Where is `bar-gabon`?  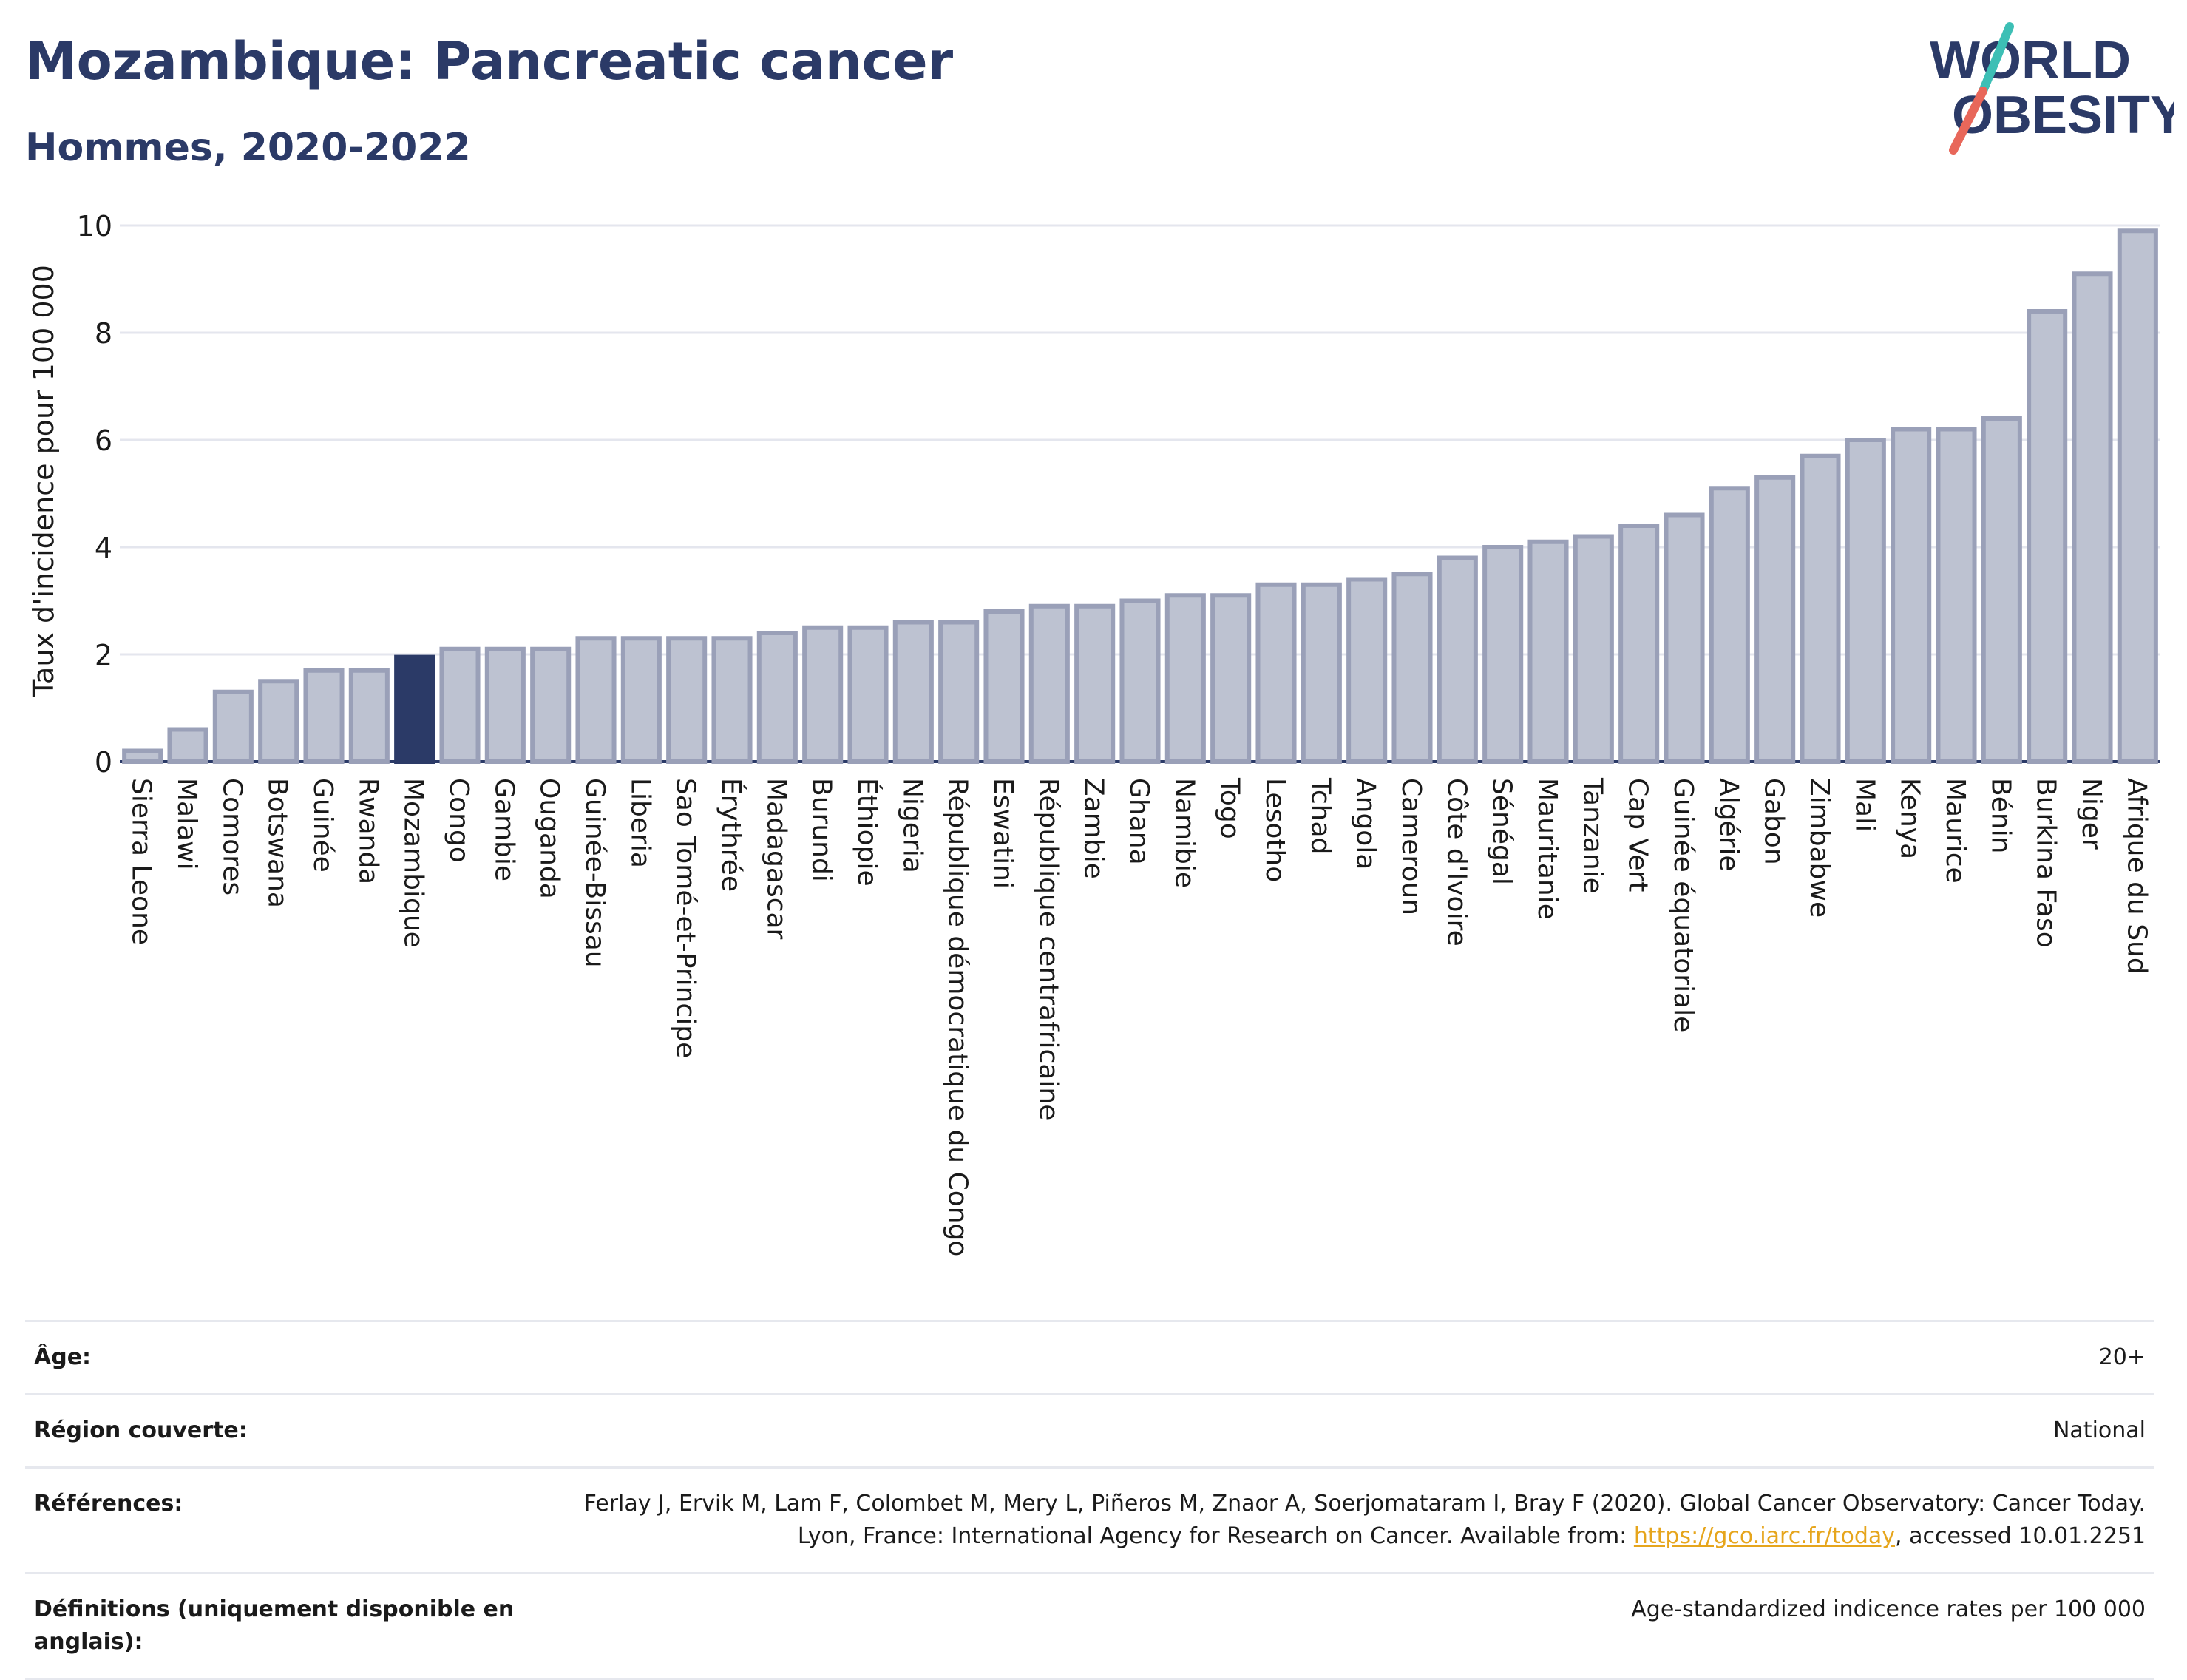 bar-gabon is located at coordinates (1775, 620).